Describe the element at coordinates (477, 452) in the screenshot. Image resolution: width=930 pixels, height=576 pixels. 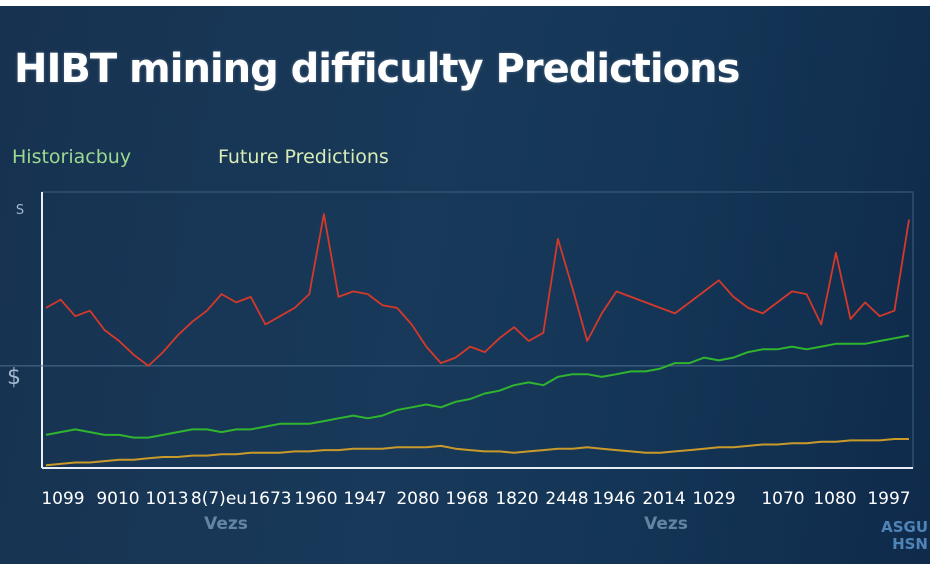
I see `series-orange-line` at that location.